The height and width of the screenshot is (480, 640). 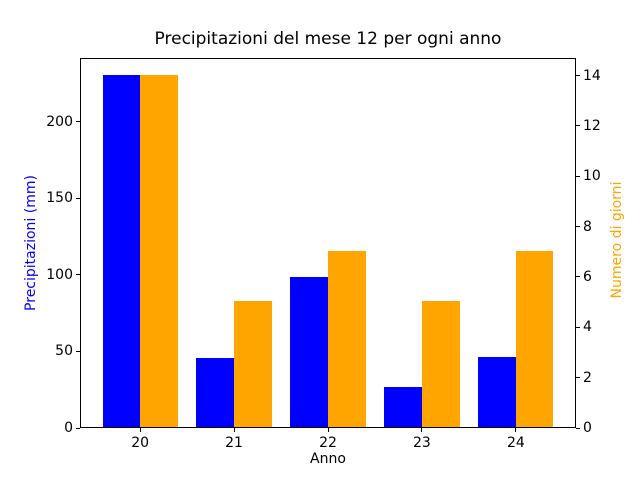 I want to click on x-tick-label-20: 20, so click(x=140, y=443).